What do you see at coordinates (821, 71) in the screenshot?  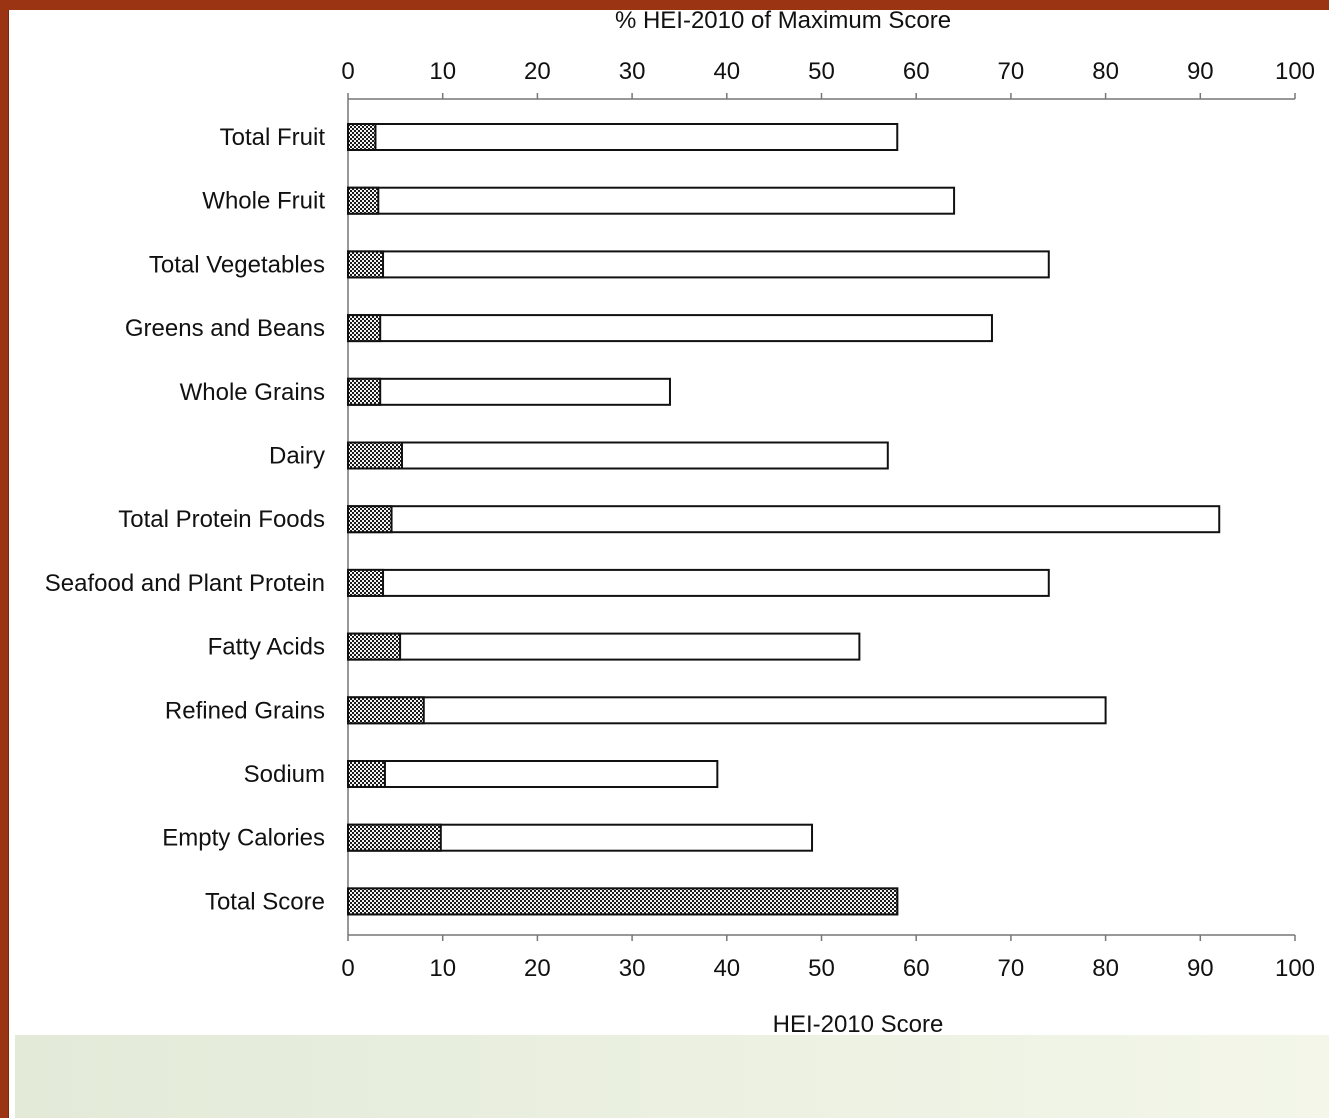 I see `top-tick-label: 50` at bounding box center [821, 71].